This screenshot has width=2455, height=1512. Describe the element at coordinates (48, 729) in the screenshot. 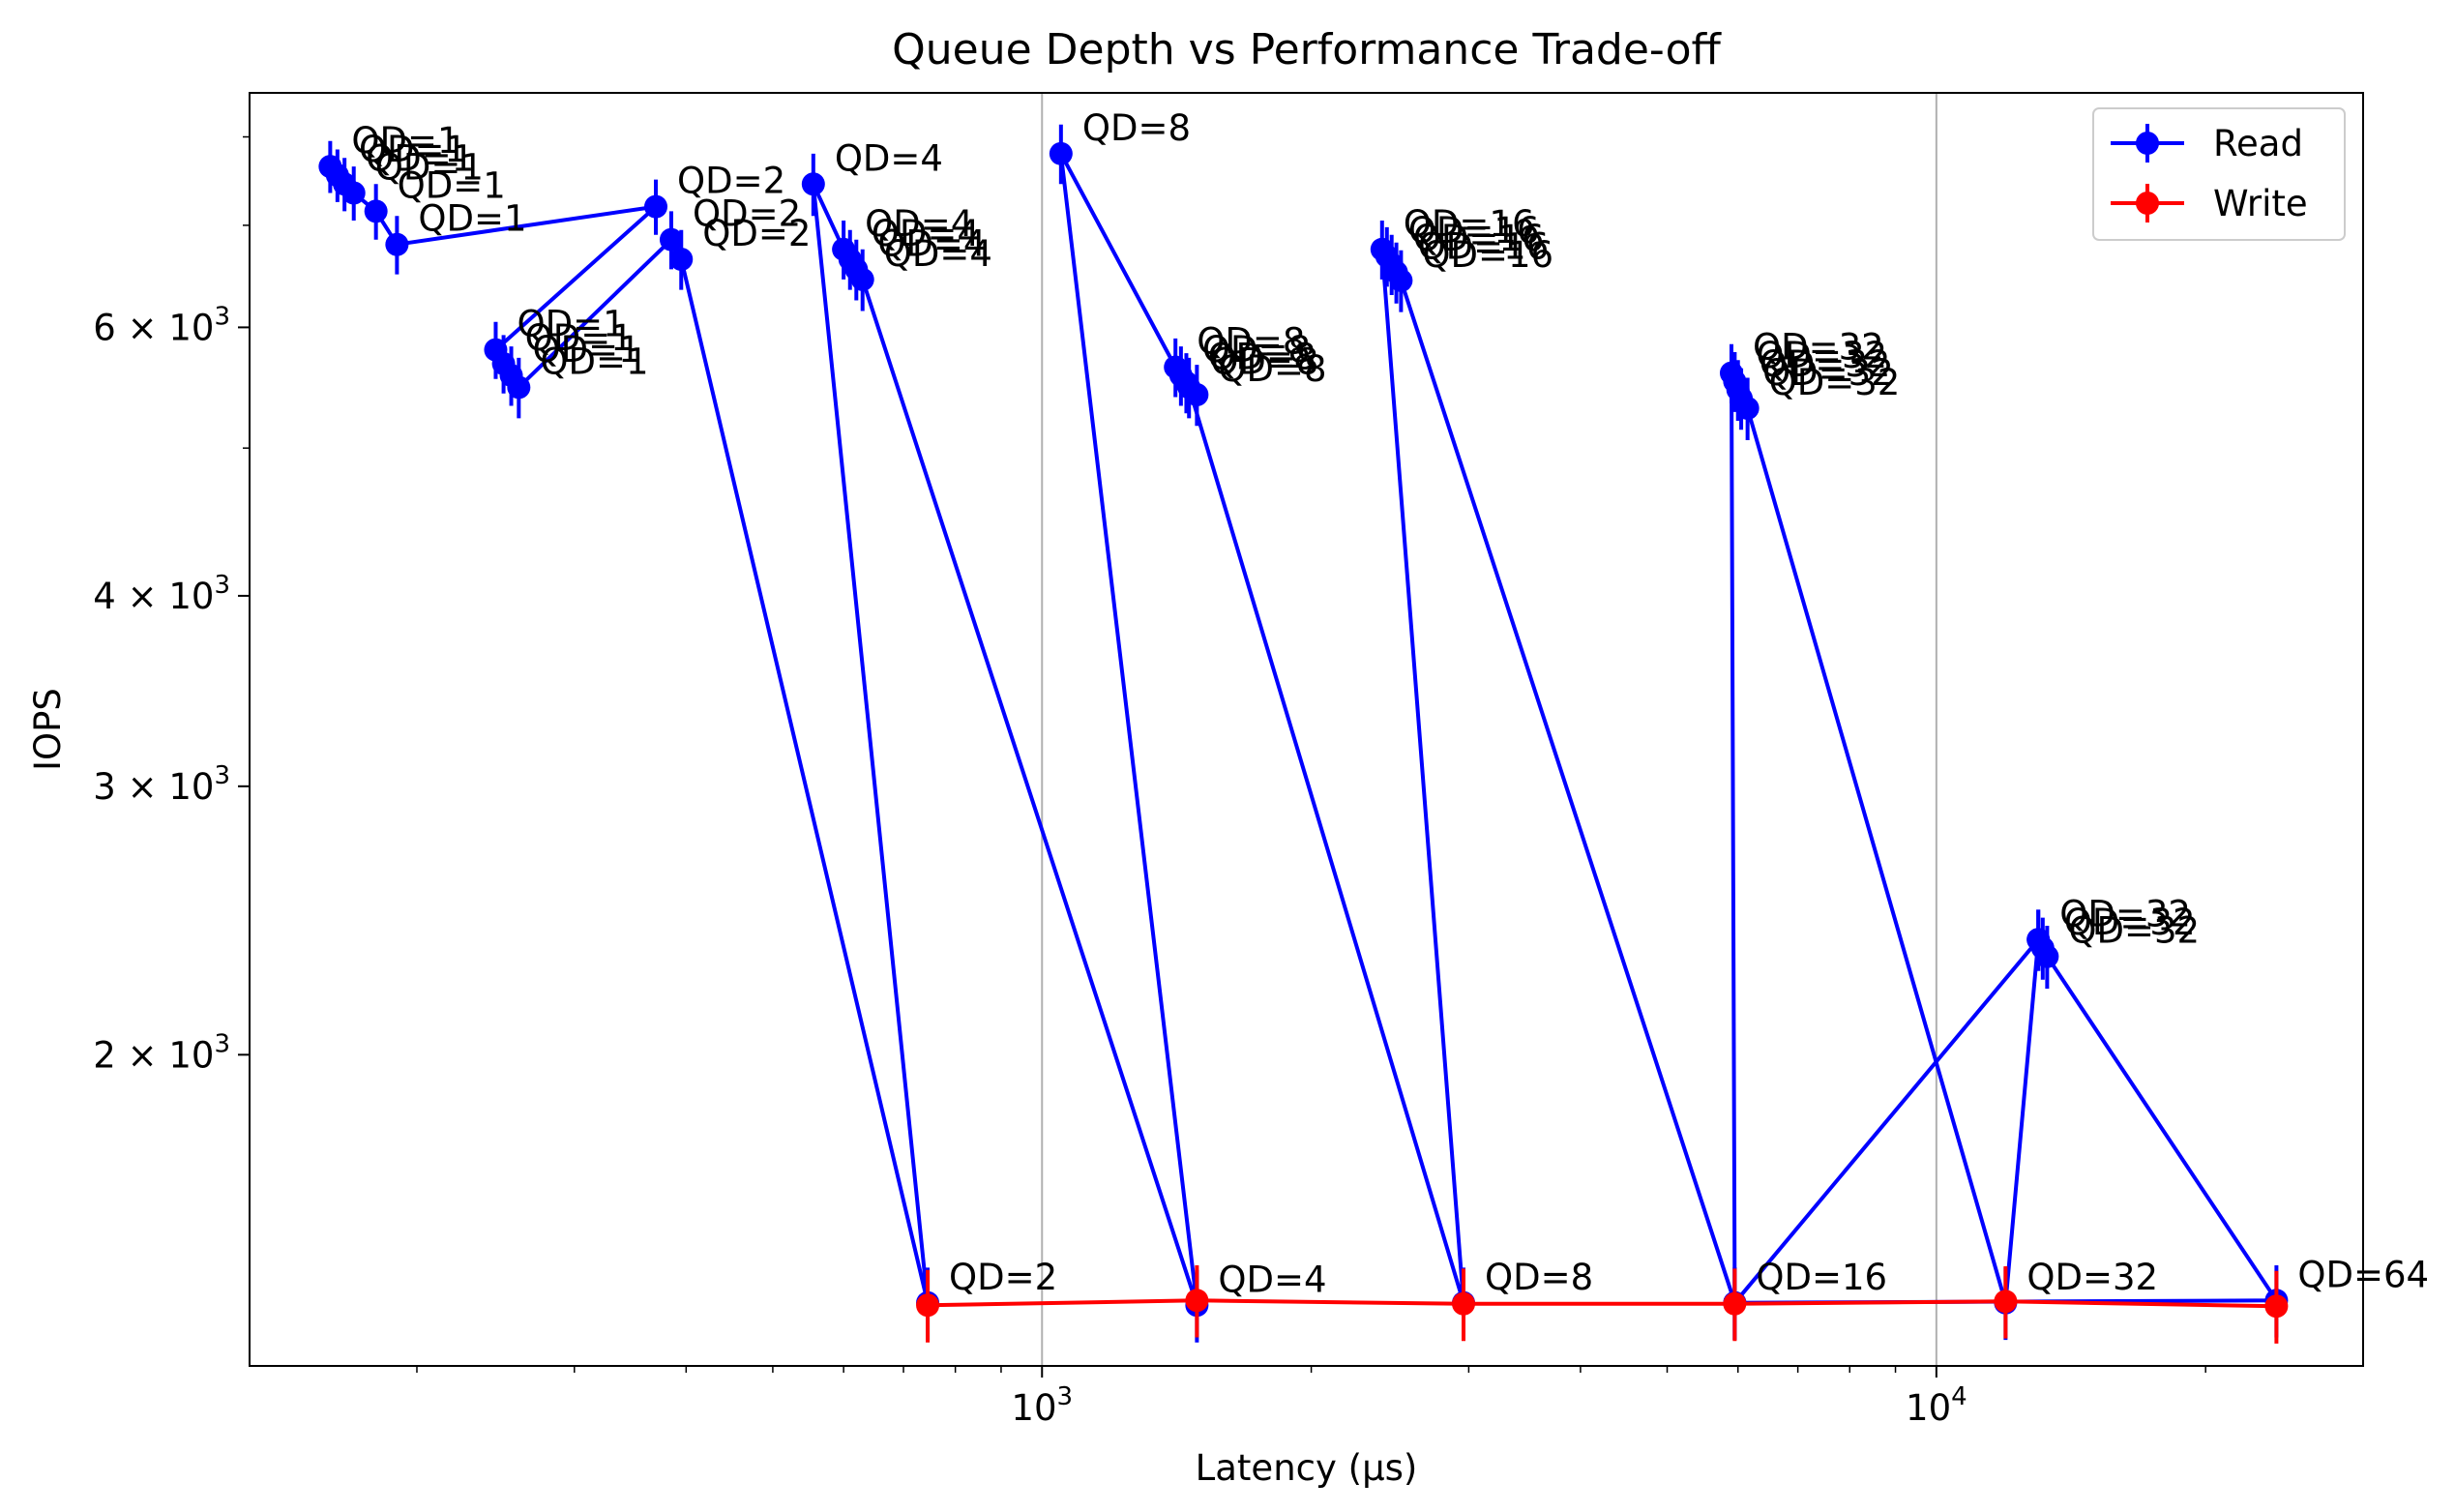

I see `y-axis-label: IOPS` at that location.